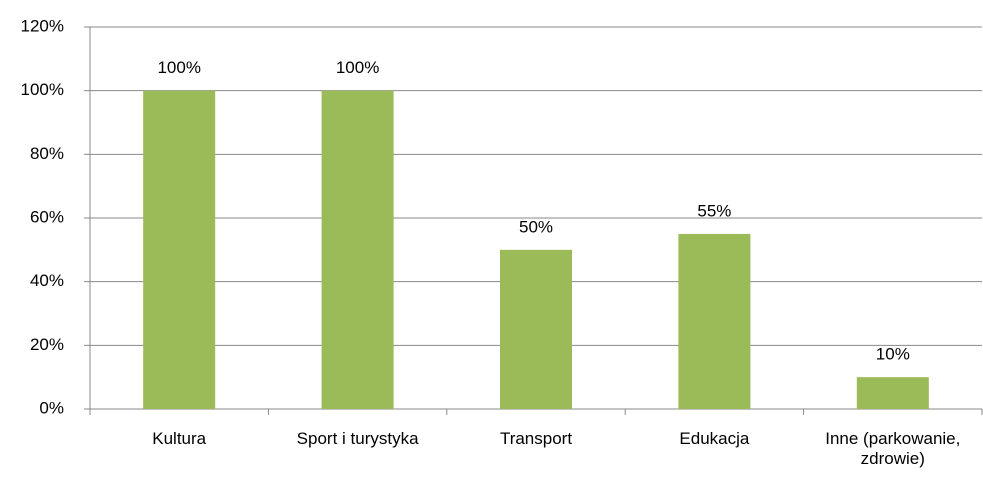  Describe the element at coordinates (893, 354) in the screenshot. I see `data-label: 10%` at that location.